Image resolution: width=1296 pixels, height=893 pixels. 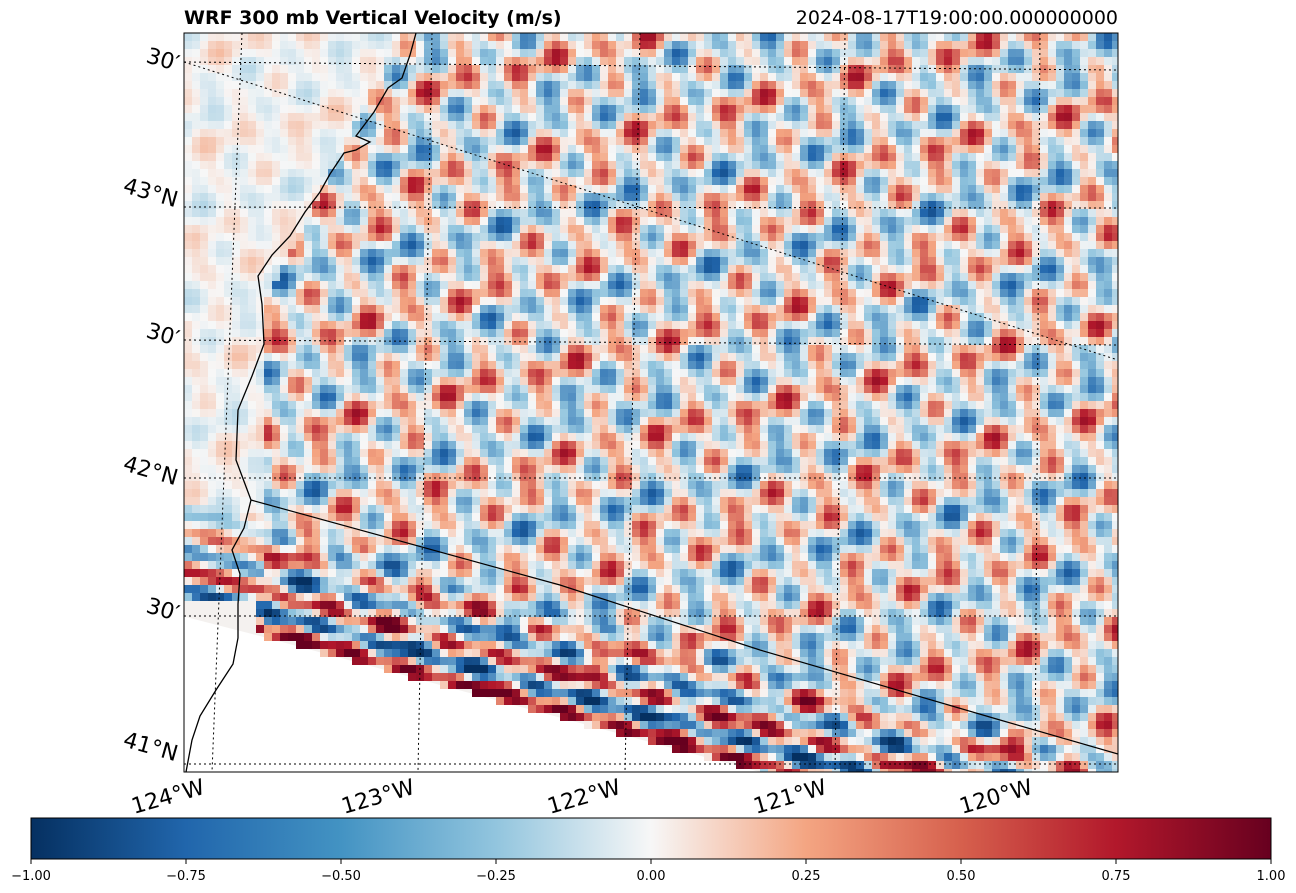 I want to click on lon-label: 121°W, so click(x=790, y=797).